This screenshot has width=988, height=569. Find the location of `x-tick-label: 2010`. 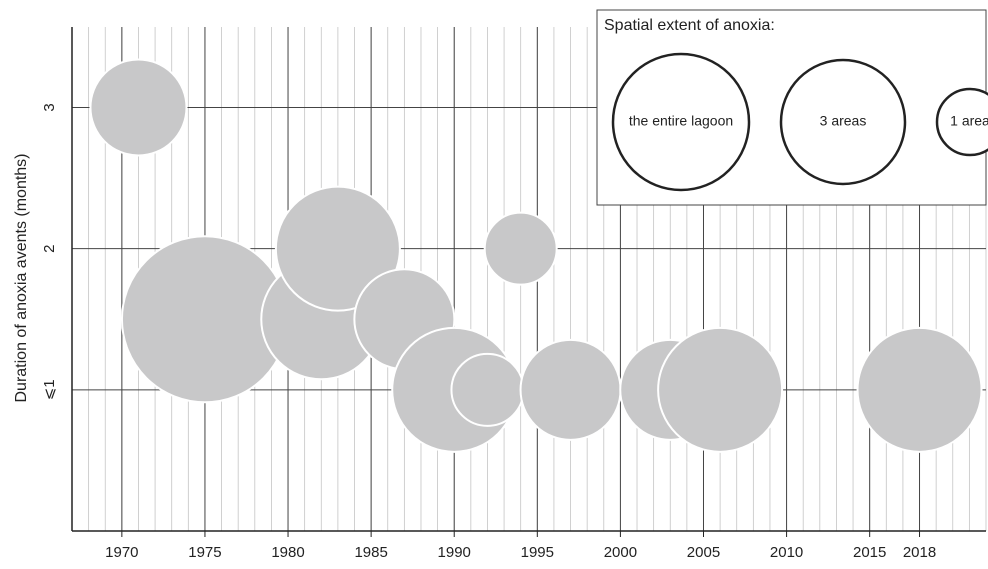

x-tick-label: 2010 is located at coordinates (786, 552).